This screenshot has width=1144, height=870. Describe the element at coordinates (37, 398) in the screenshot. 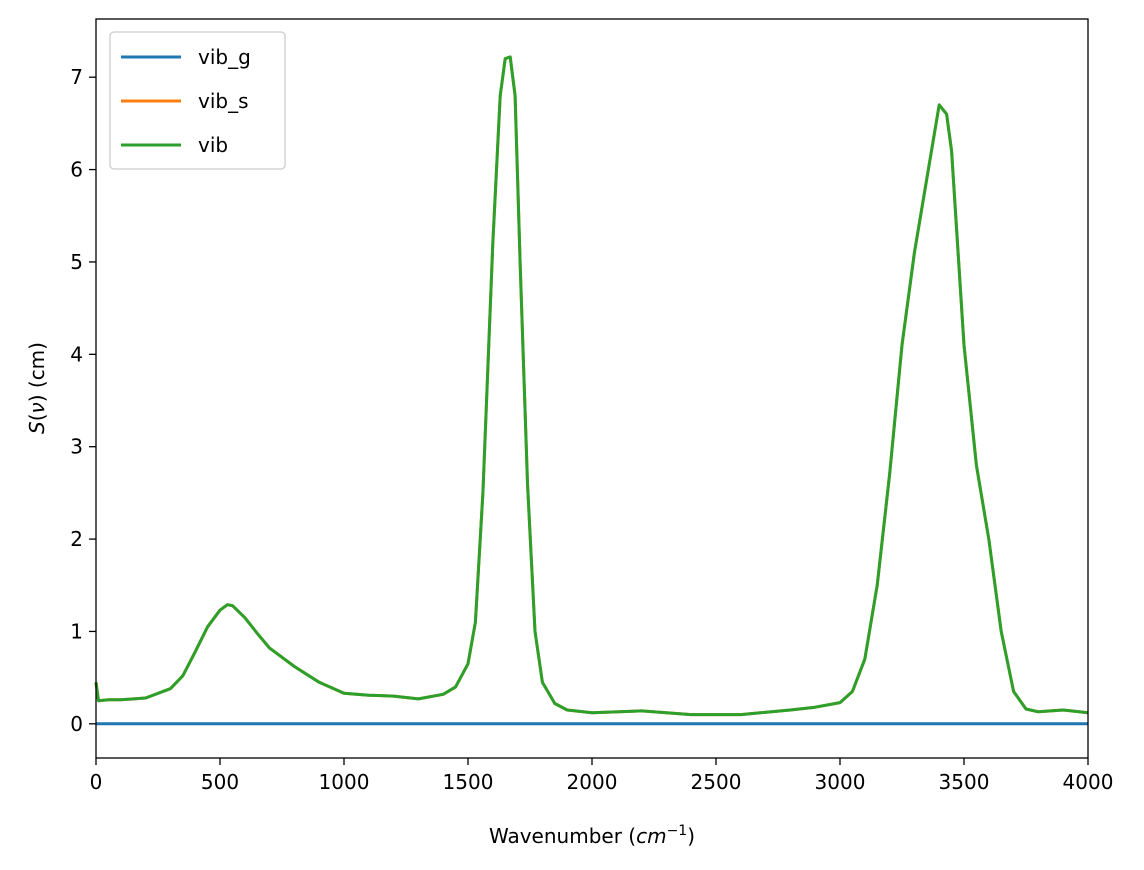

I see `y-axis-label-close: )` at that location.